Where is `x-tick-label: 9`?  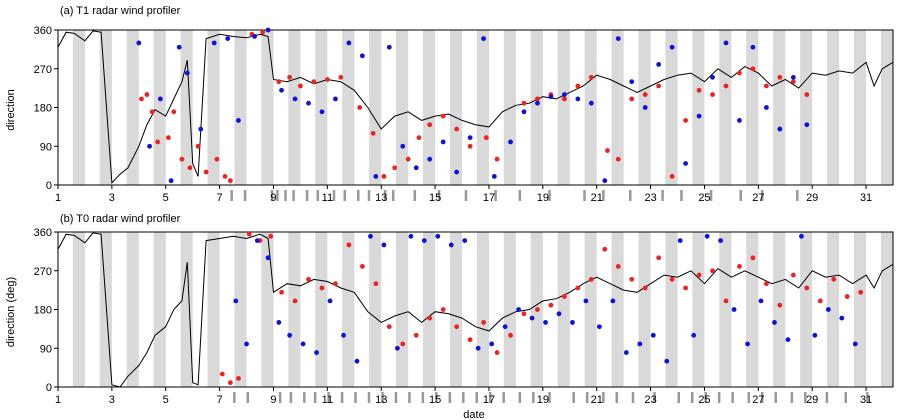
x-tick-label: 9 is located at coordinates (273, 198).